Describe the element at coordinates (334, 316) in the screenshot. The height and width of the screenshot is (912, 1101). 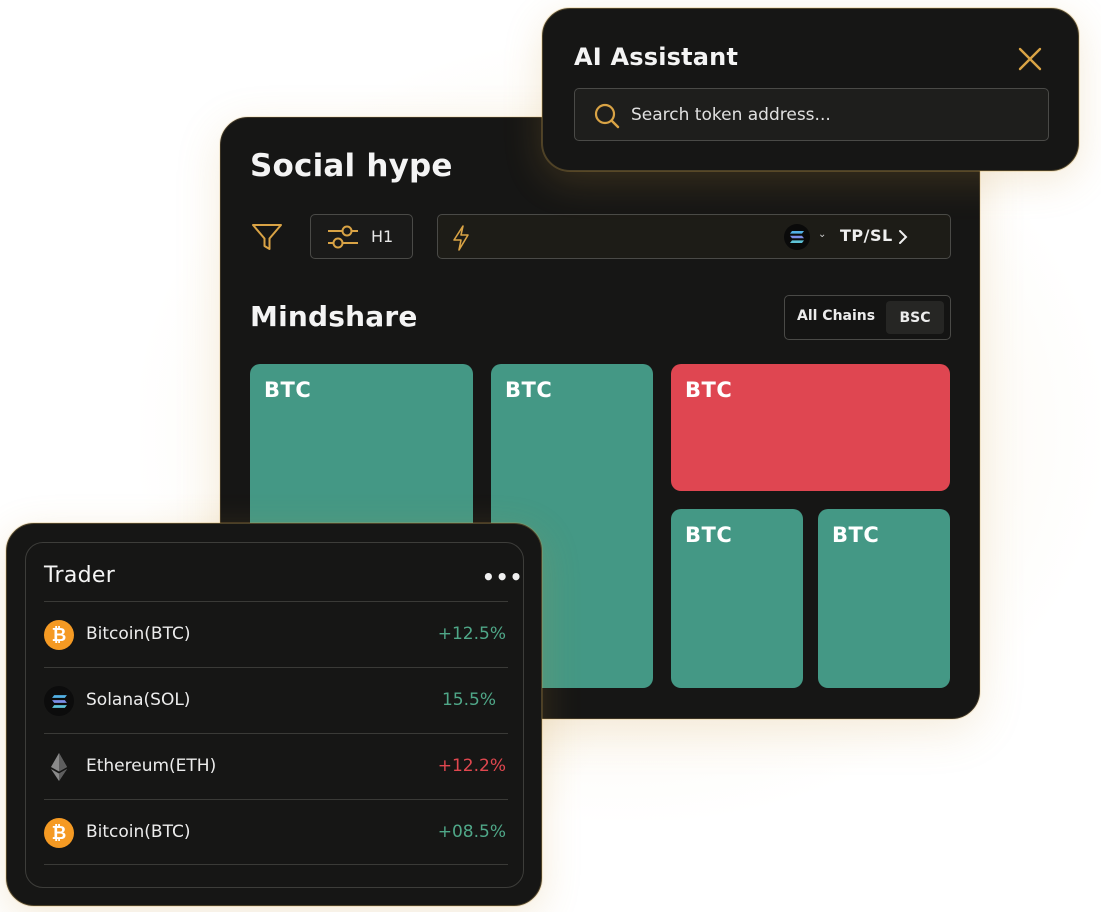
I see `mindshare-title: Mindshare` at that location.